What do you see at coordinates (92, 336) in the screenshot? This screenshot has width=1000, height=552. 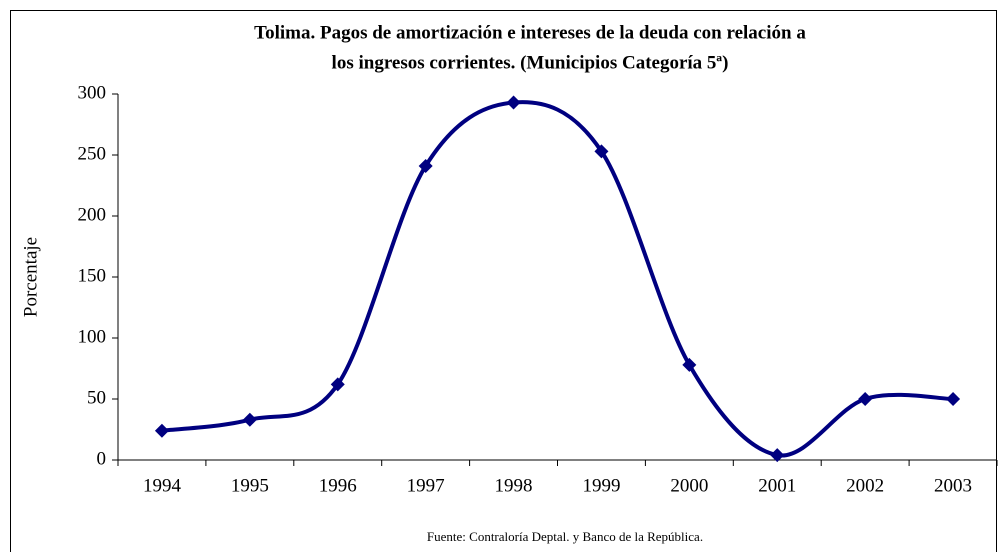 I see `y-tick-label: 100` at bounding box center [92, 336].